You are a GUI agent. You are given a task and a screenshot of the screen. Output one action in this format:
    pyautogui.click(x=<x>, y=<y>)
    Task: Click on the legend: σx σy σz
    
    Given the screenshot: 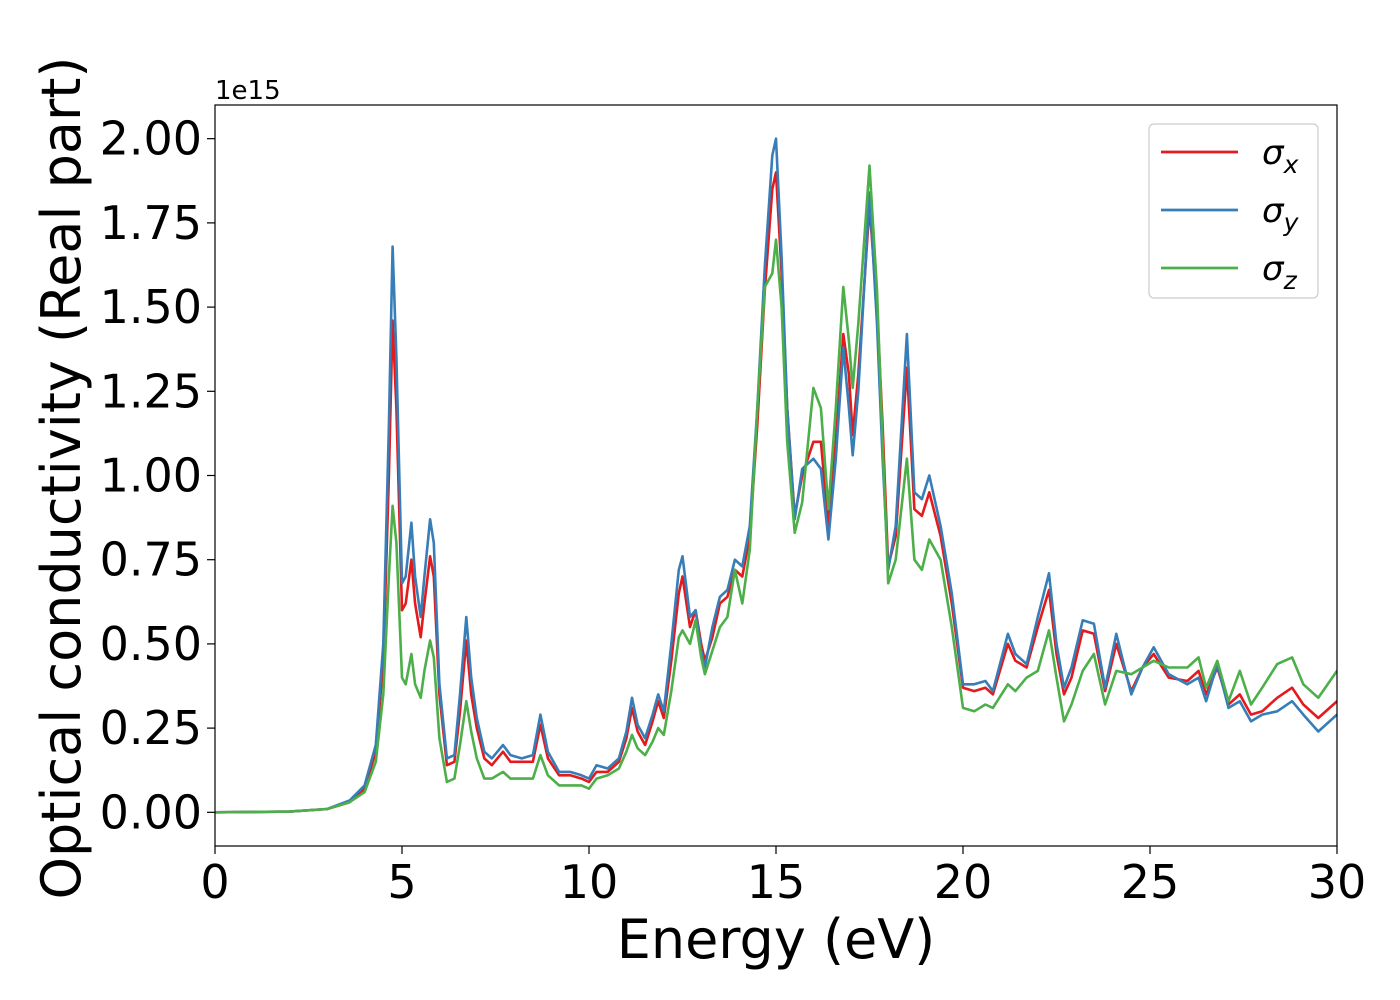 What is the action you would take?
    pyautogui.click(x=1233, y=211)
    